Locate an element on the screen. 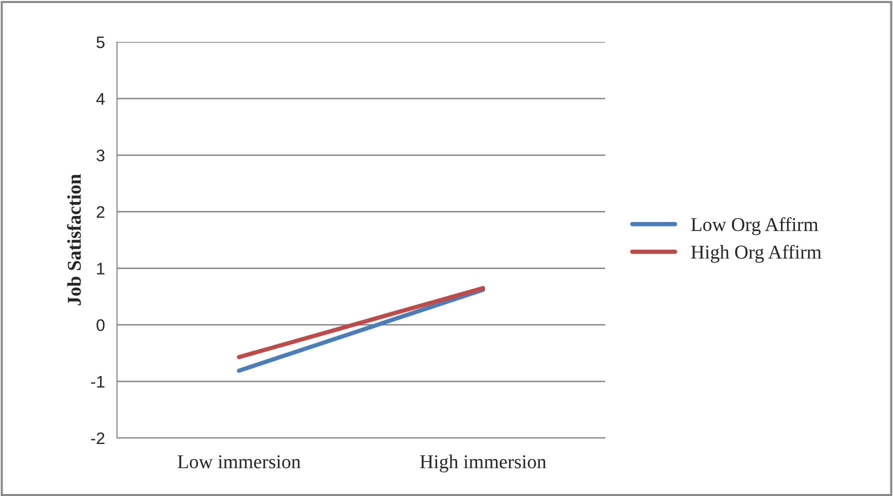 The width and height of the screenshot is (893, 496). y-tick-label: 2 is located at coordinates (100, 212).